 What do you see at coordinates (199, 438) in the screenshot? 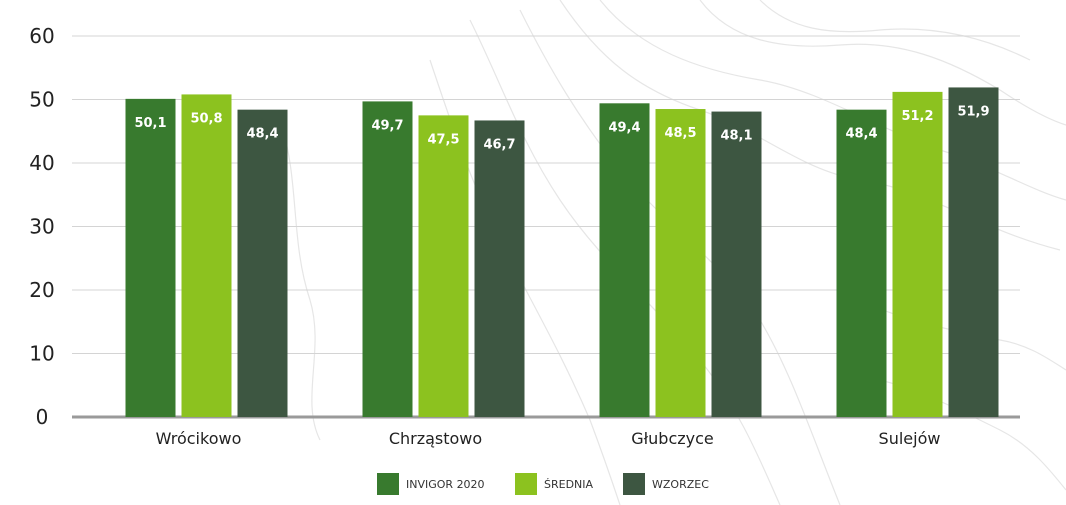
I see `category-label: Wrócikowo` at bounding box center [199, 438].